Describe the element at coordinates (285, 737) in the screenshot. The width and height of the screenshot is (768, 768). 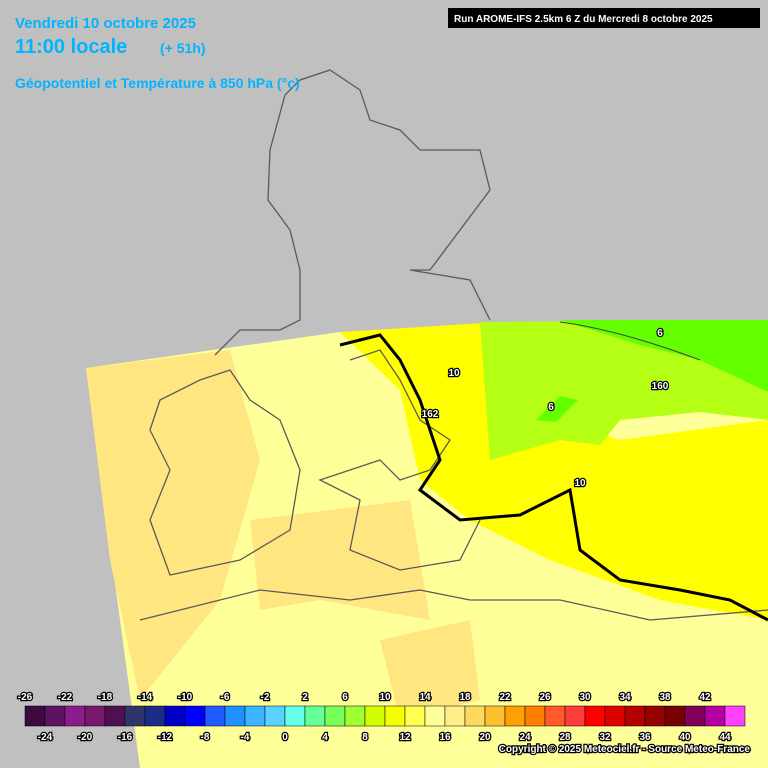
I see `scale-label: 0` at that location.